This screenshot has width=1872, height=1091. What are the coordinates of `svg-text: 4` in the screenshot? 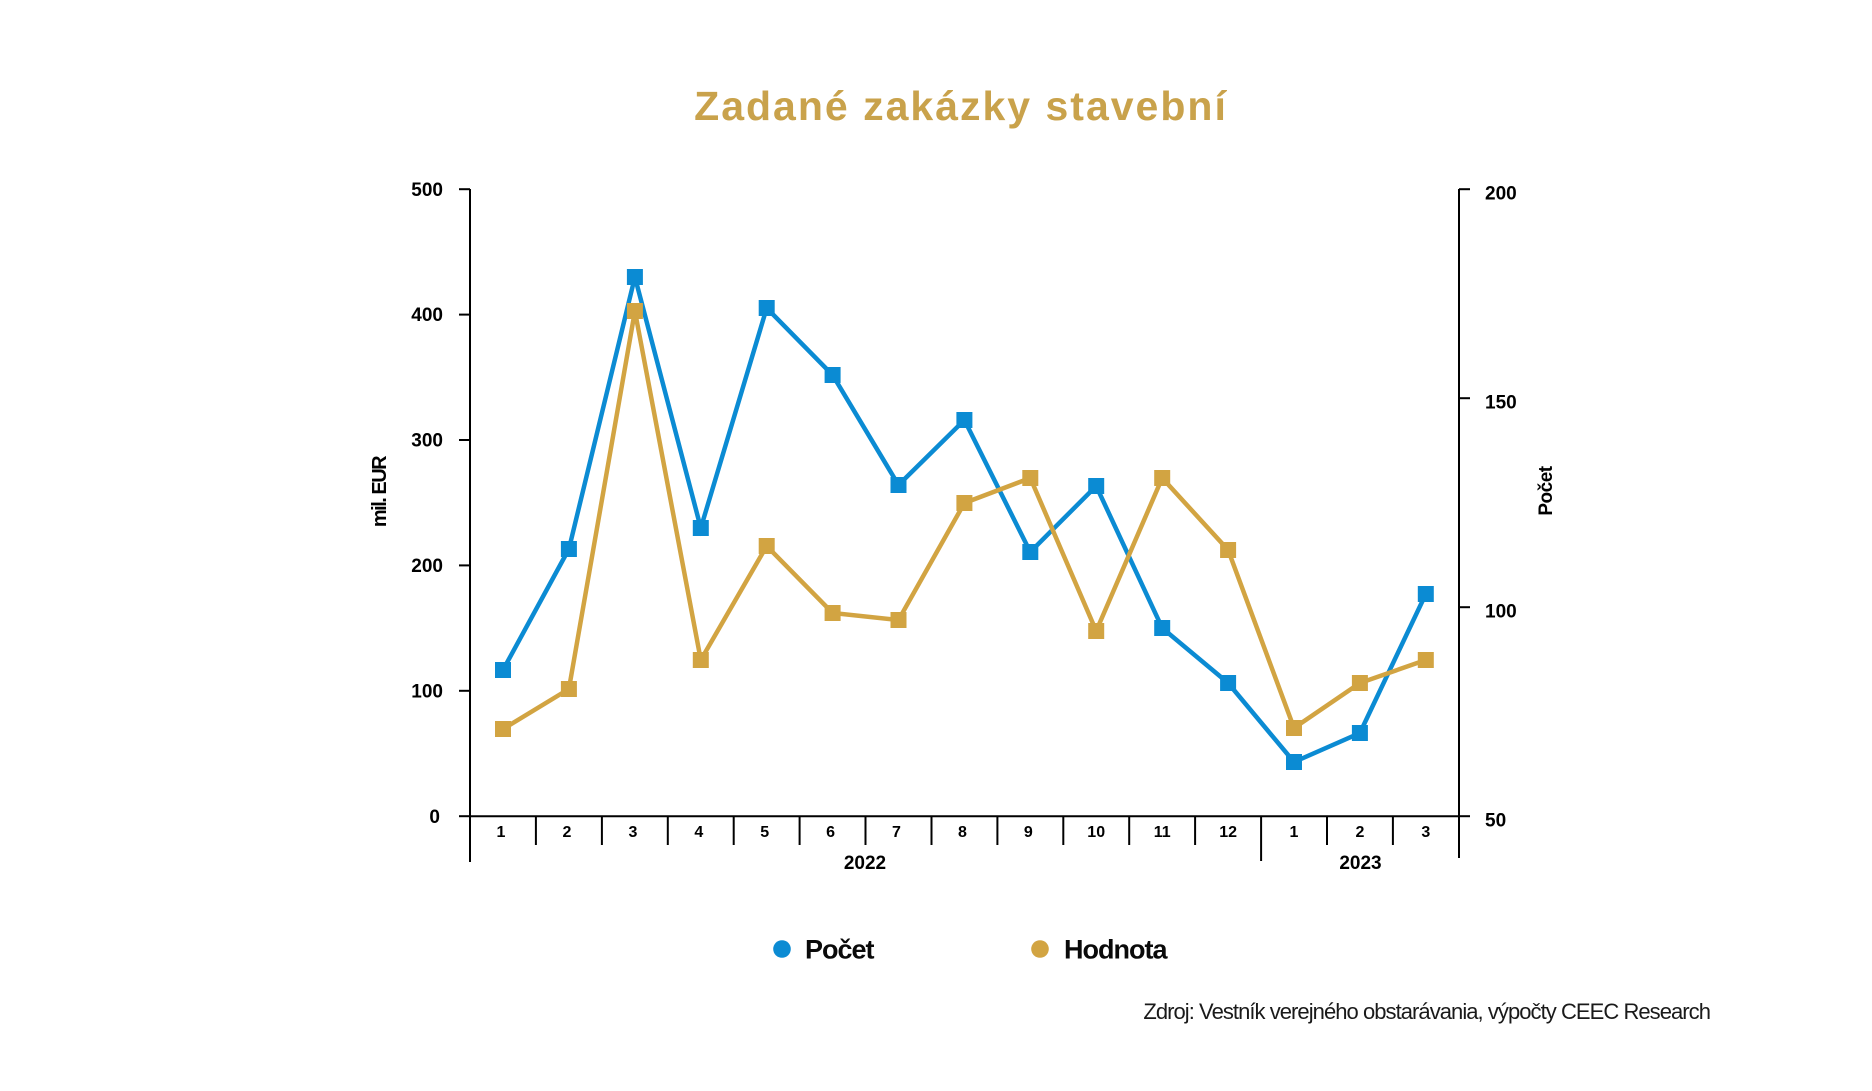 It's located at (698, 832).